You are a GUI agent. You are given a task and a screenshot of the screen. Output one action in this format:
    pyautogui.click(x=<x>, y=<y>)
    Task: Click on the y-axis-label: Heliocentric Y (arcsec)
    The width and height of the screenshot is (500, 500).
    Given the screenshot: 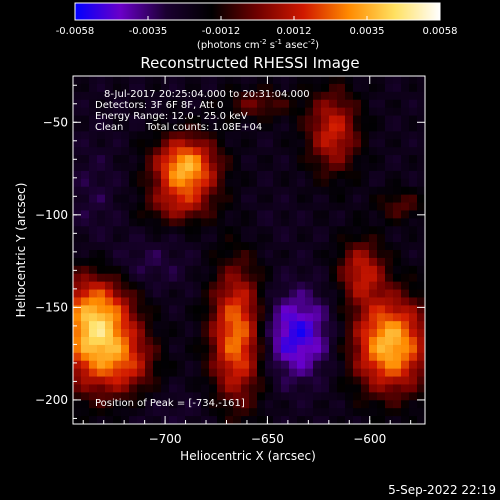 What is the action you would take?
    pyautogui.click(x=21, y=250)
    